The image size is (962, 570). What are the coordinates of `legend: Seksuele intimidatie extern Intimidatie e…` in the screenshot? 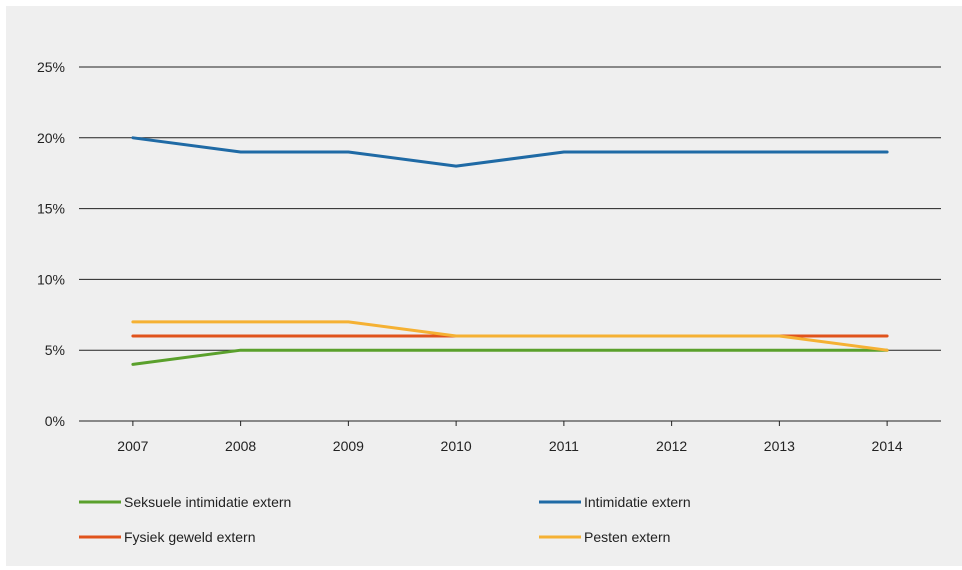 It's located at (385, 519).